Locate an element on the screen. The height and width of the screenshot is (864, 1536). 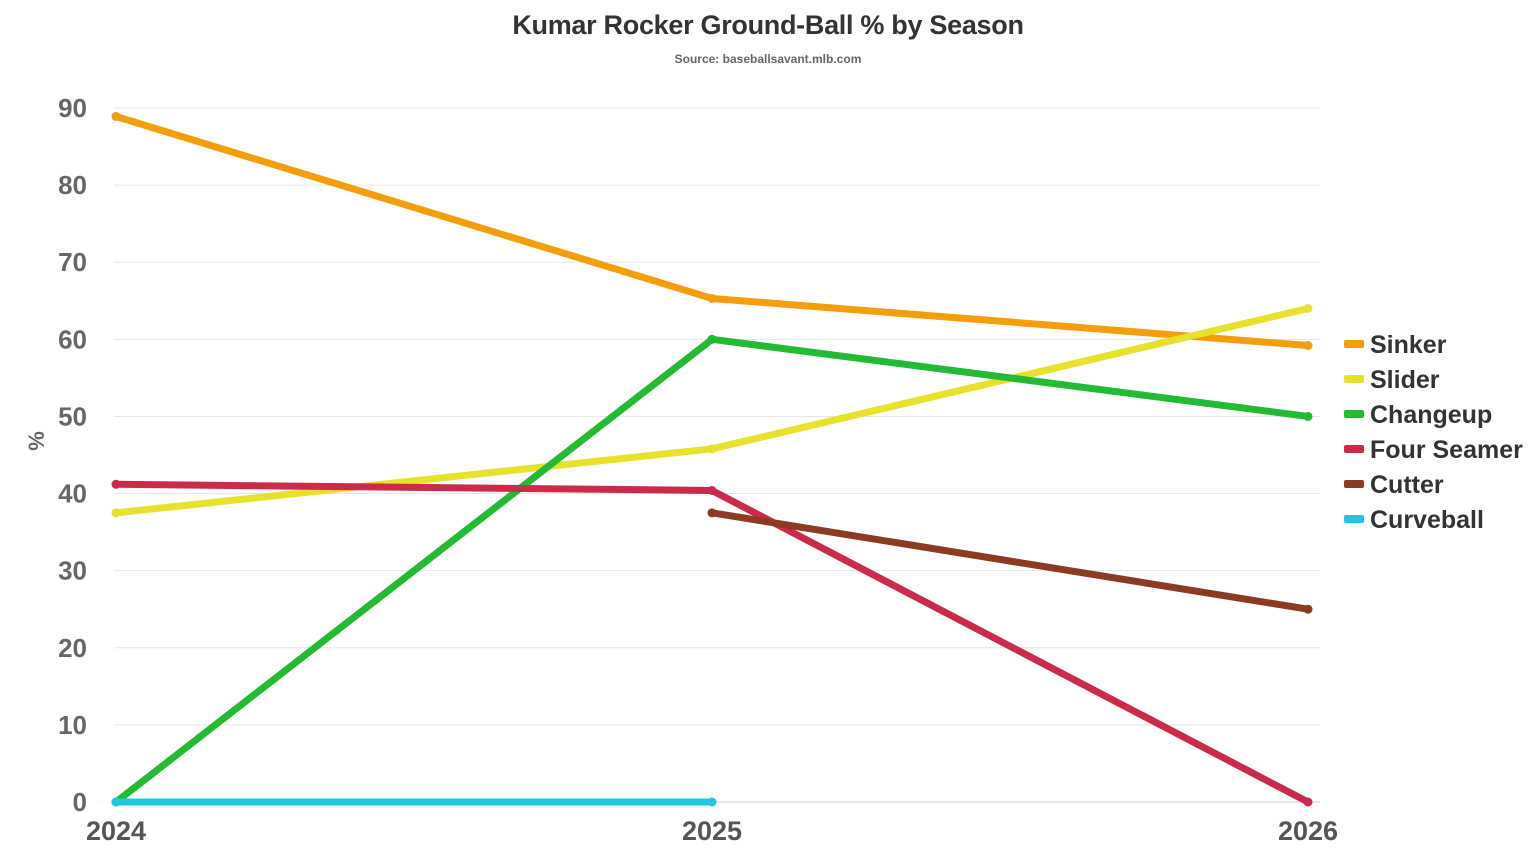
x-tick-label: 2026 is located at coordinates (1308, 831).